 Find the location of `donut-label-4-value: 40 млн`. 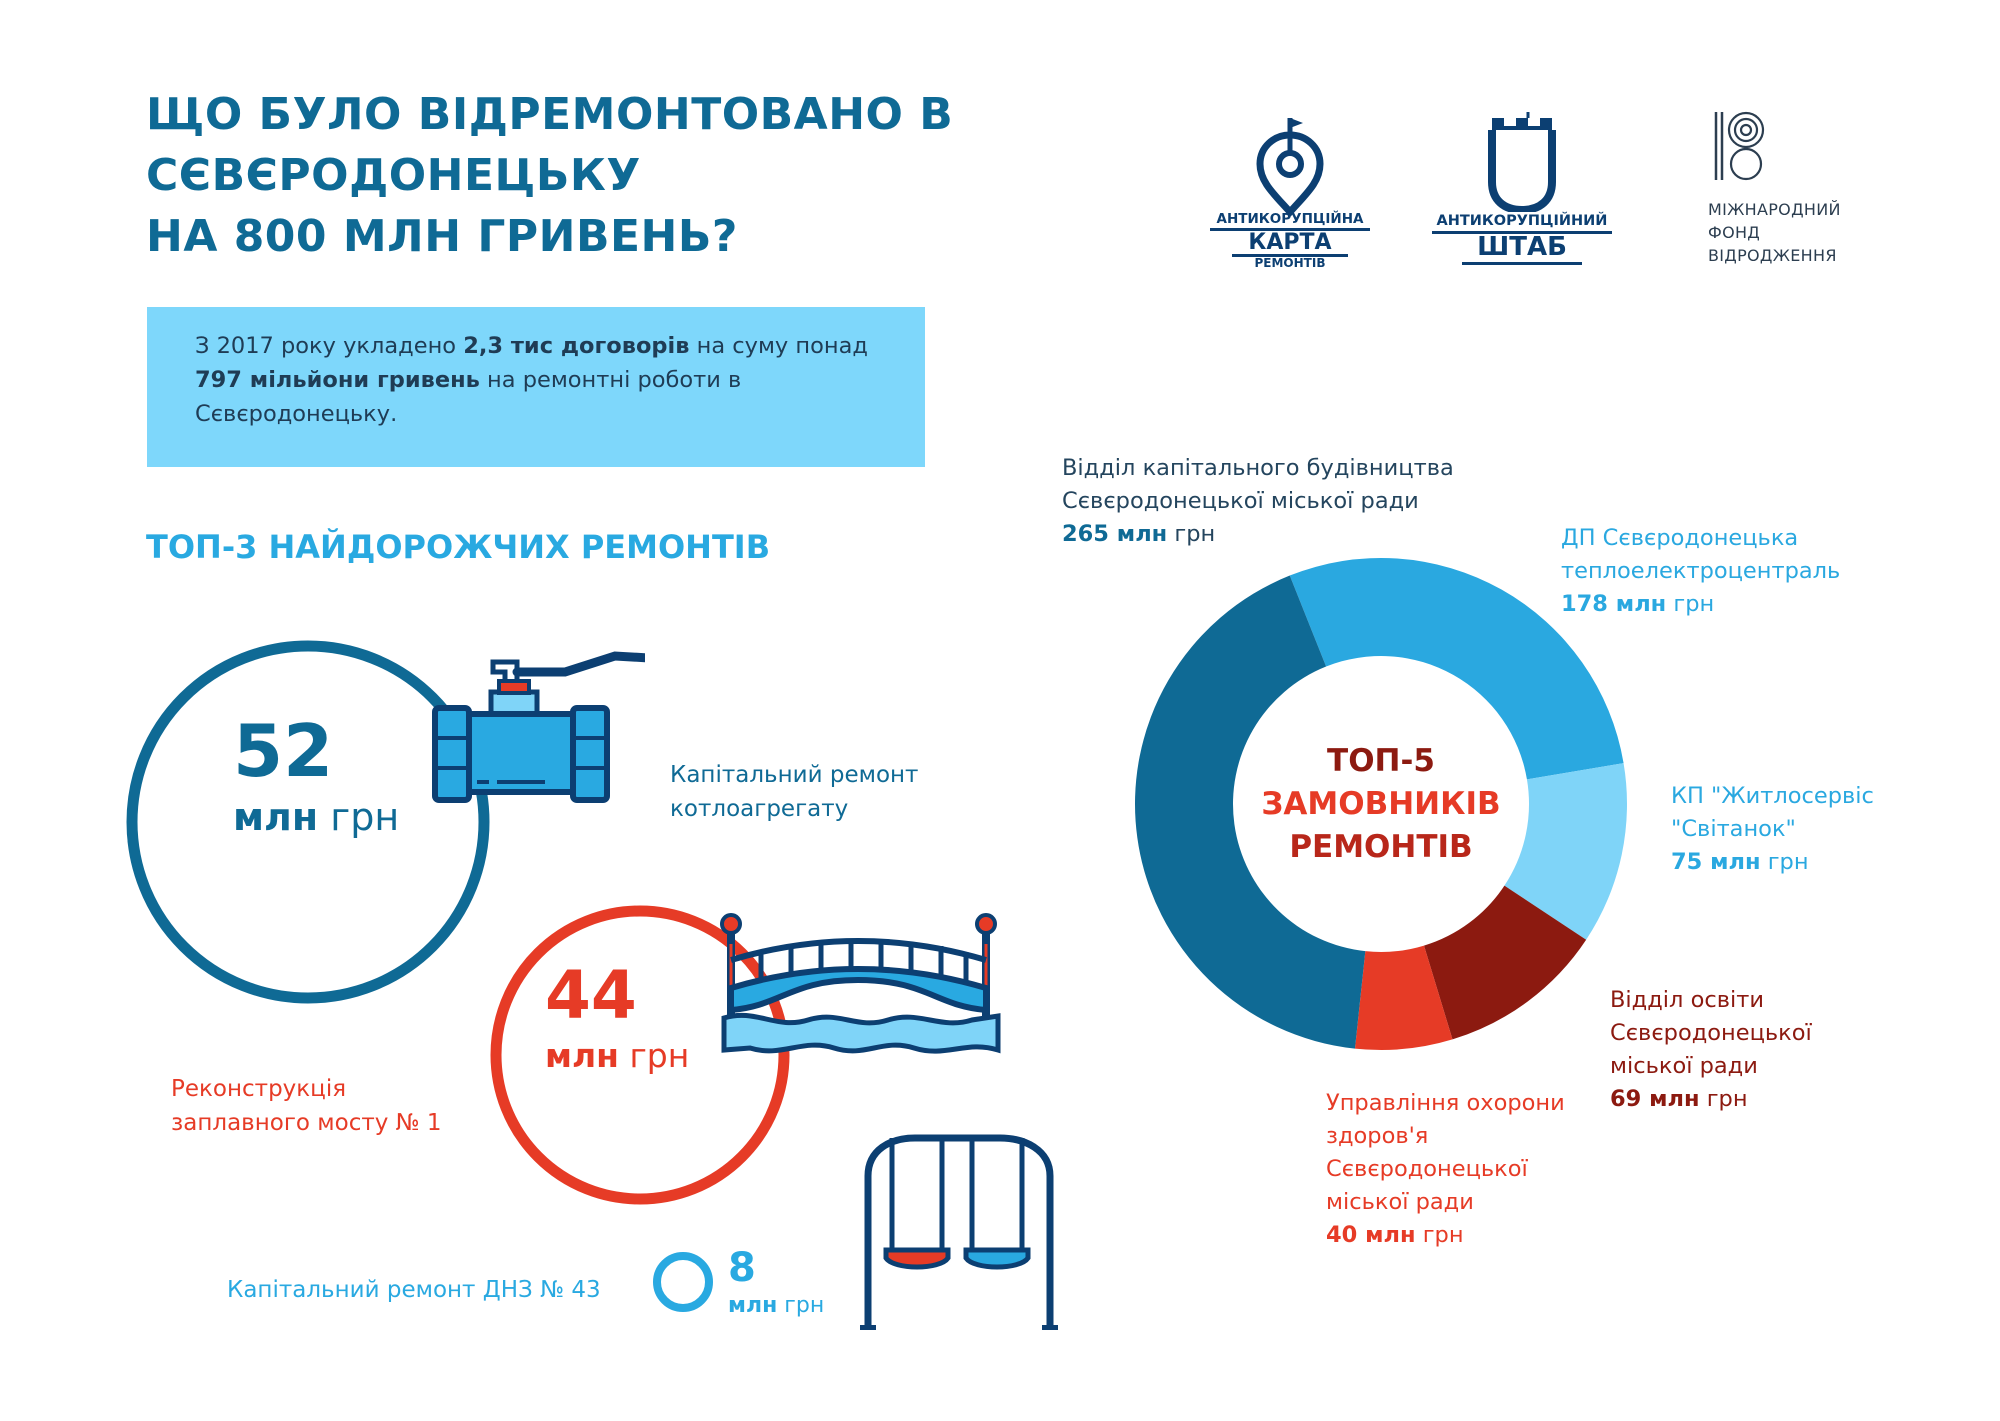

donut-label-4-value: 40 млн is located at coordinates (1371, 1235).